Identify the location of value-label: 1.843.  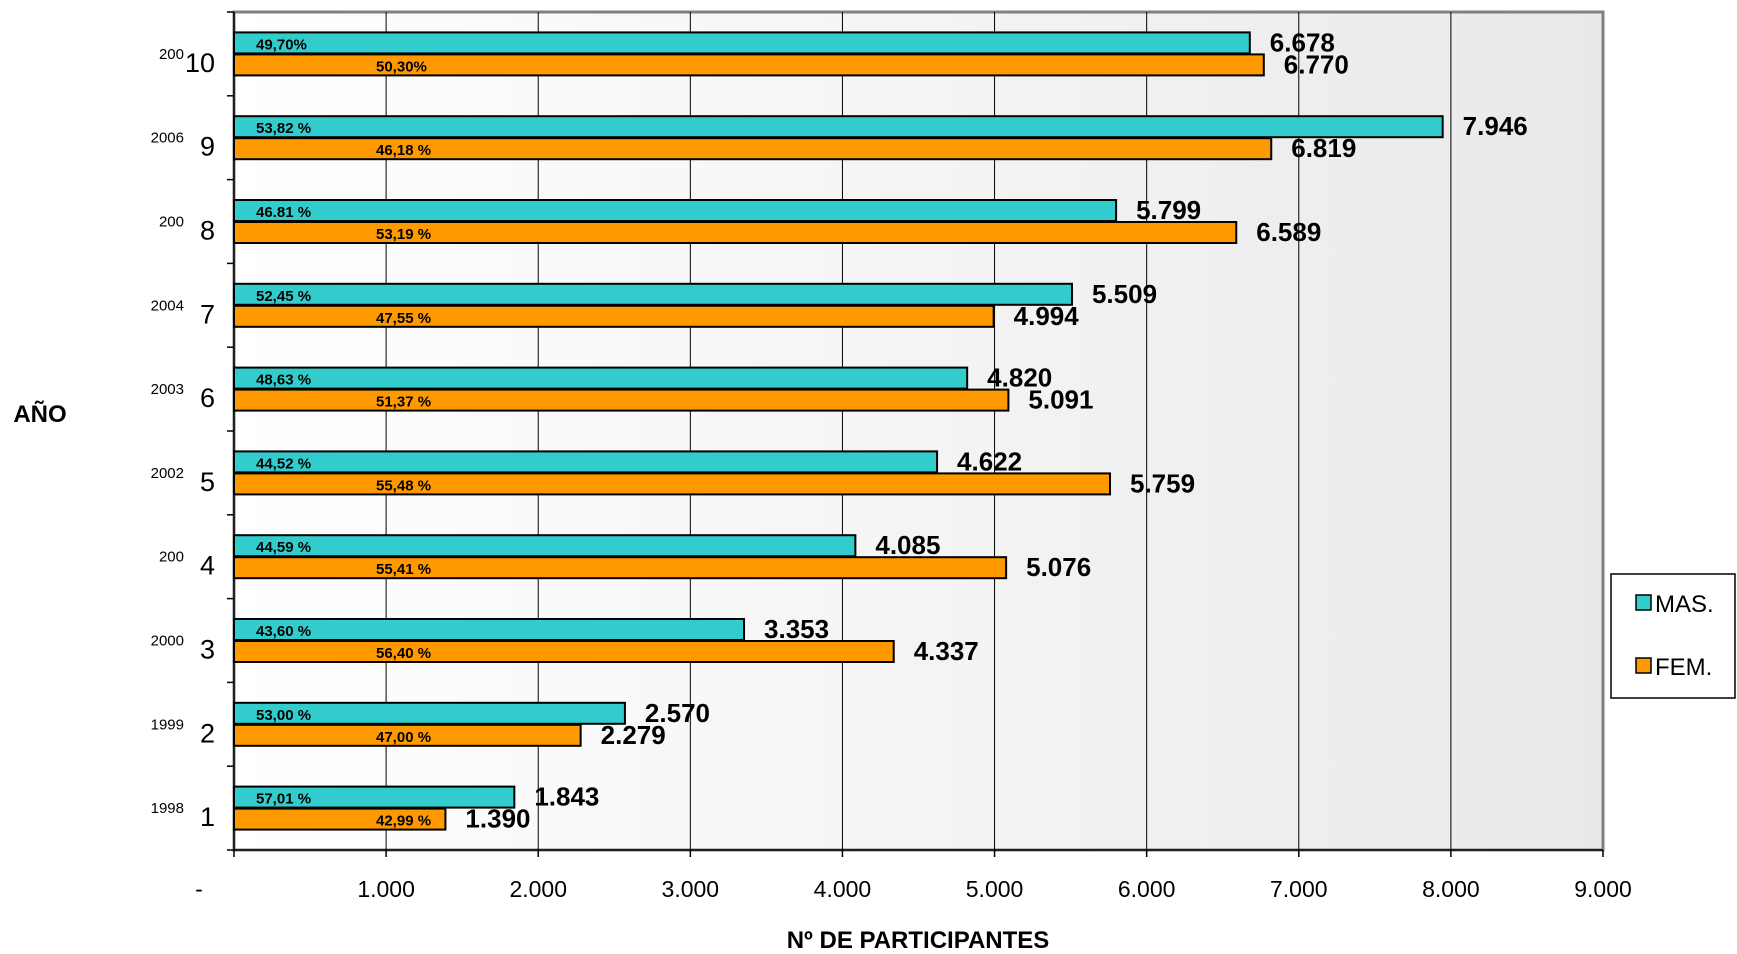
(566, 797).